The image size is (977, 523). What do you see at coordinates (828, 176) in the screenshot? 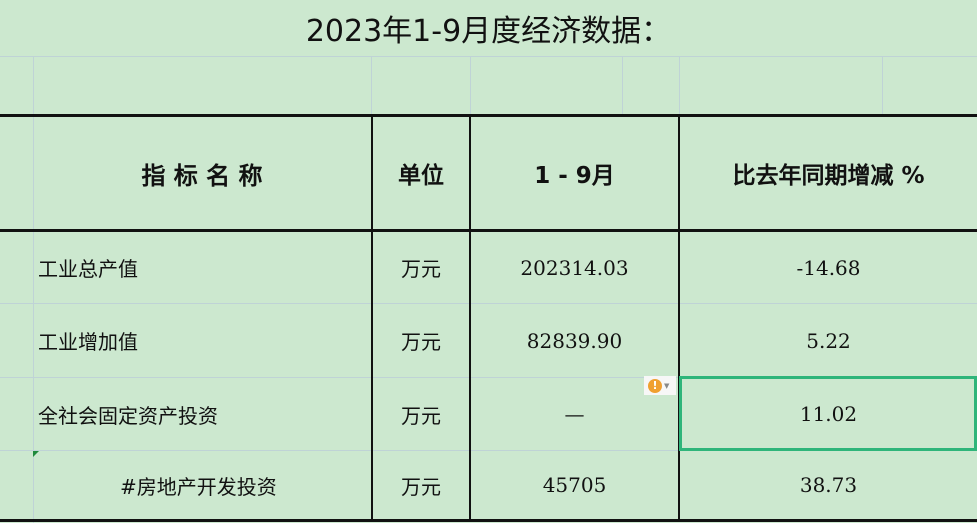
I see `header-change: 比去年同期增减 %` at bounding box center [828, 176].